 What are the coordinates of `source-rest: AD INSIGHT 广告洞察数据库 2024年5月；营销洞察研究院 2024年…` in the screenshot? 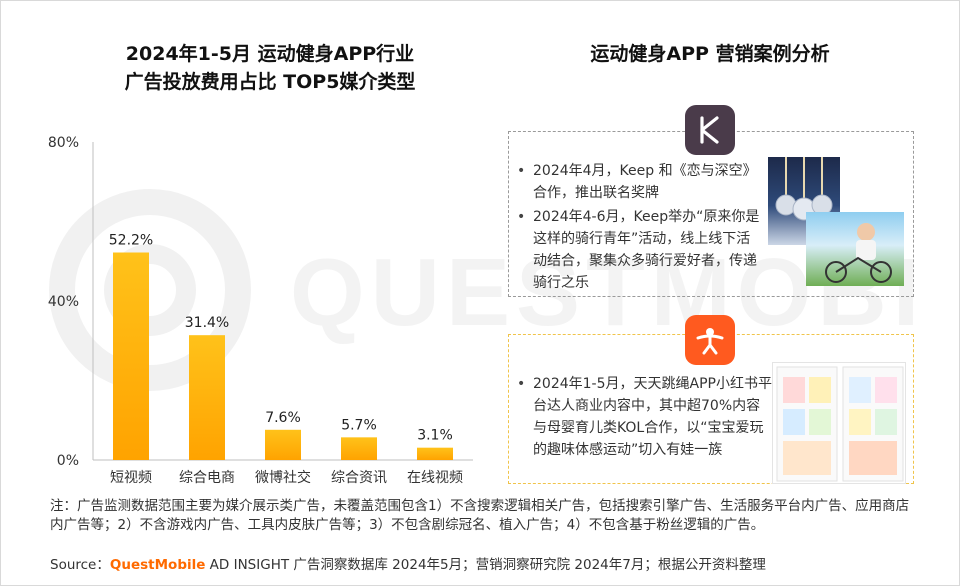 It's located at (485, 565).